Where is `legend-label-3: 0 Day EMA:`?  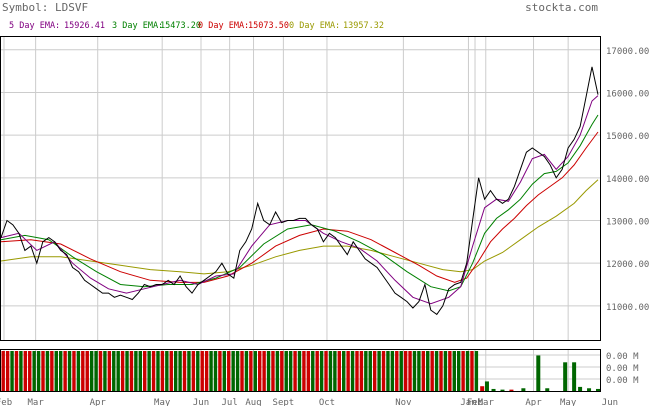 legend-label-3: 0 Day EMA: is located at coordinates (223, 26).